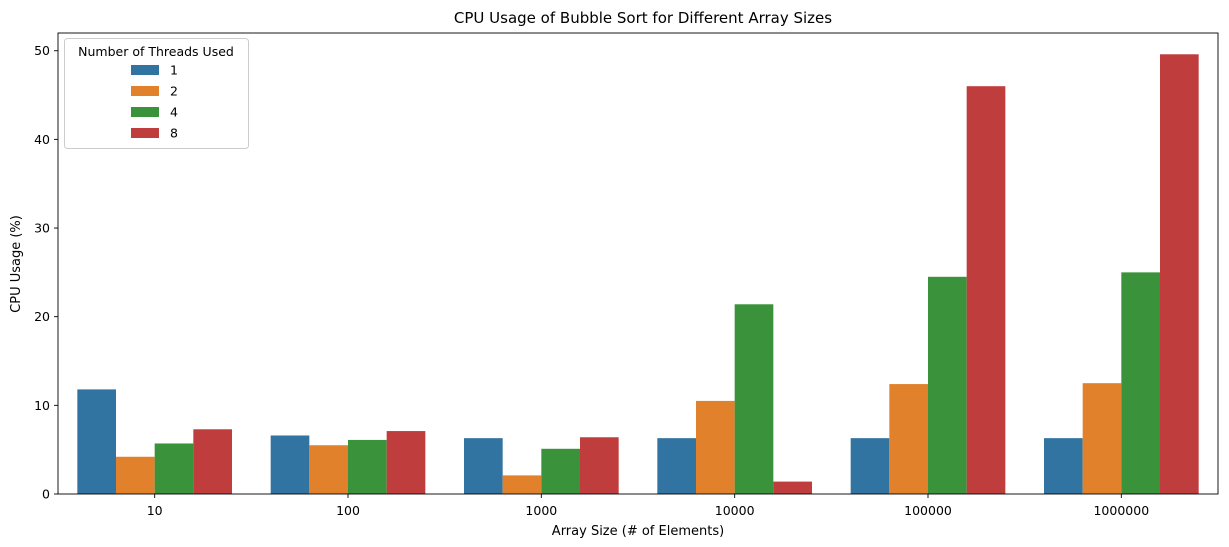 The image size is (1229, 547). Describe the element at coordinates (156, 51) in the screenshot. I see `legend-title: Number of Threads Used` at that location.